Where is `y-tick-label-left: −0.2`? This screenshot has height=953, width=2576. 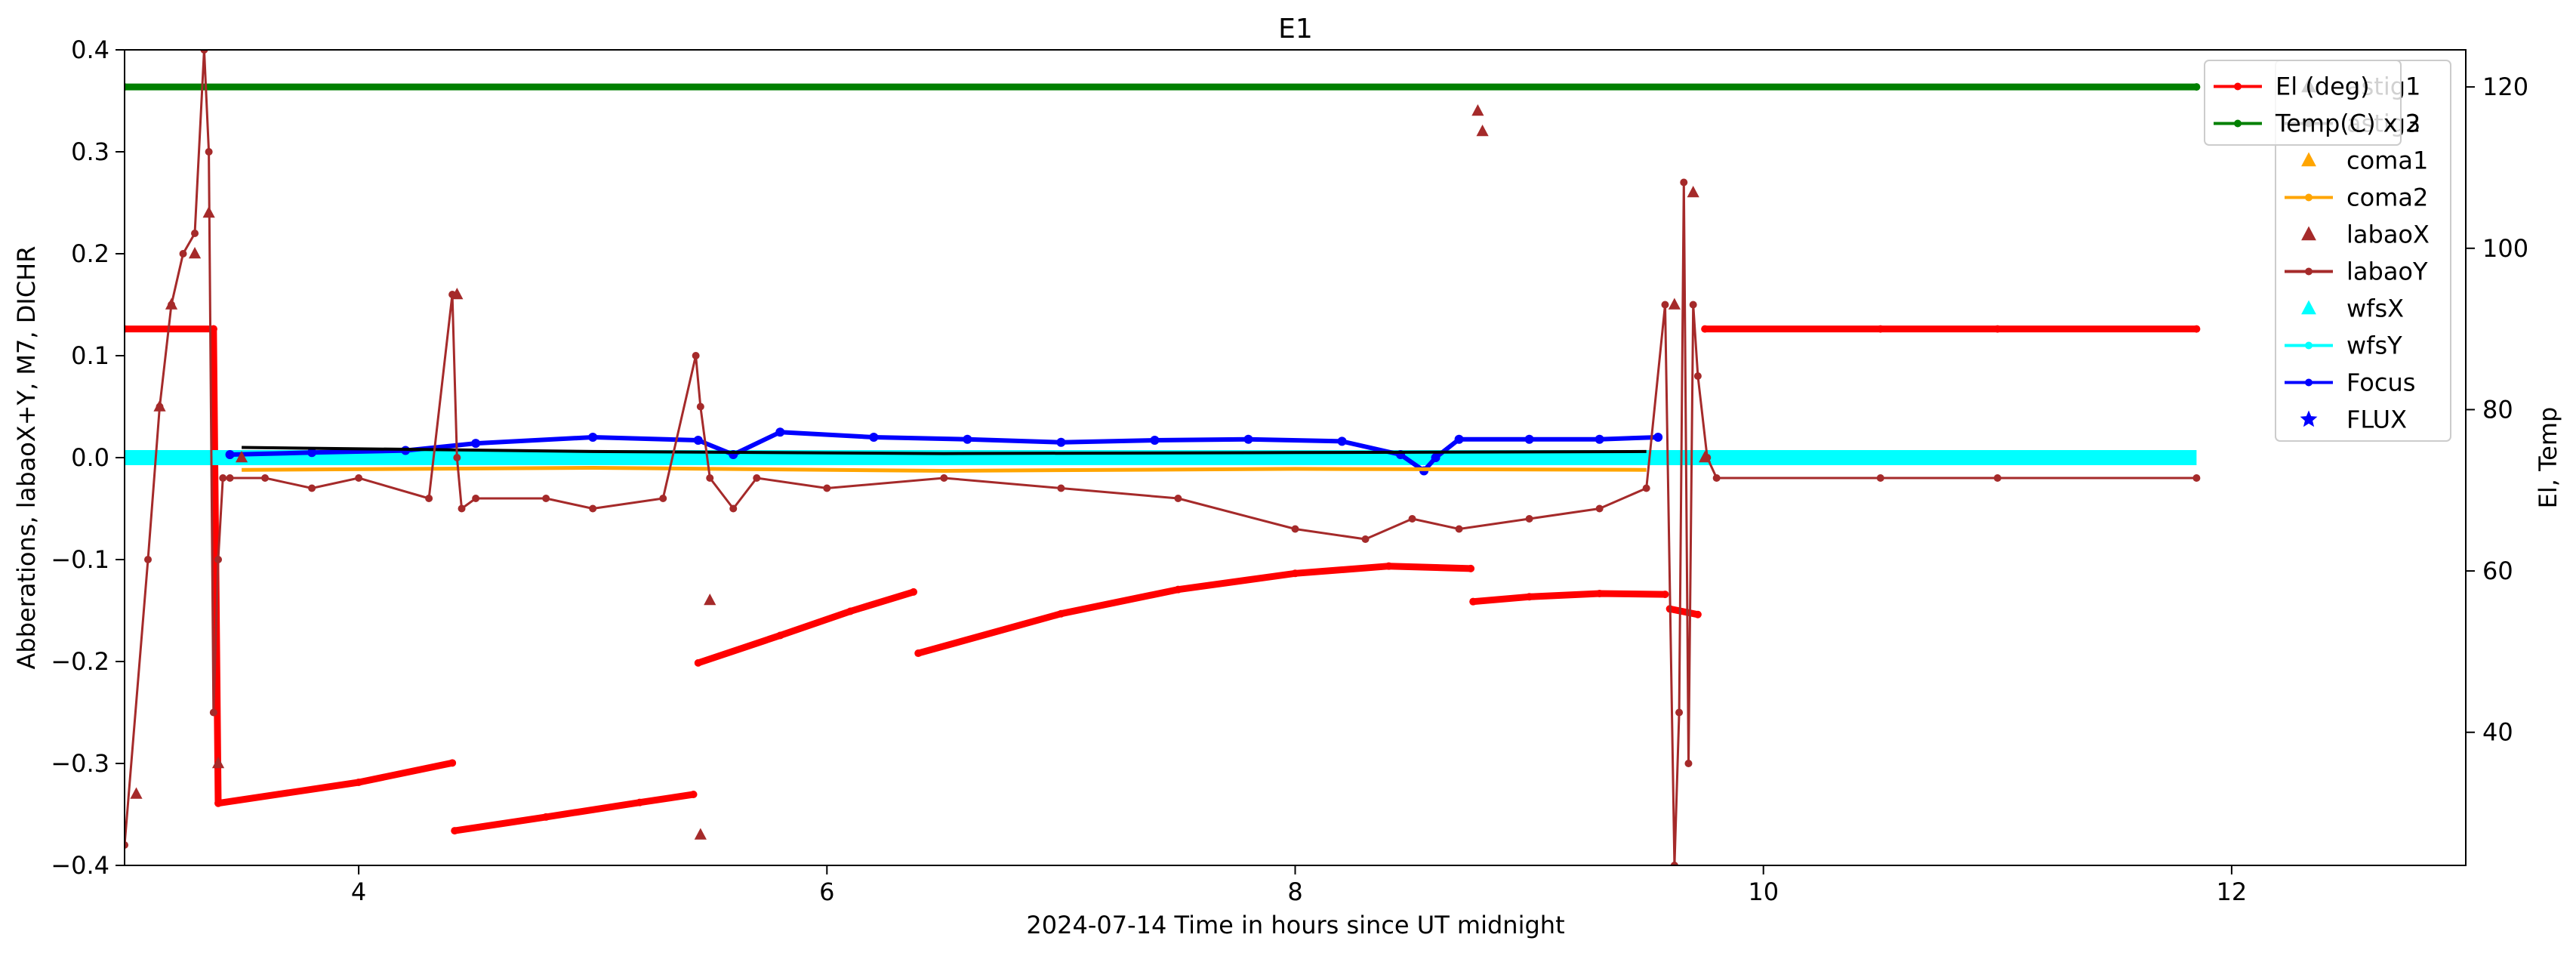
y-tick-label-left: −0.2 is located at coordinates (80, 661).